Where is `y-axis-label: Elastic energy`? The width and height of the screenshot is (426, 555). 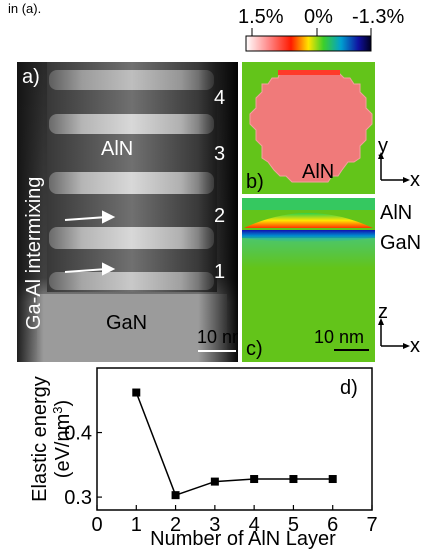 y-axis-label: Elastic energy is located at coordinates (40, 439).